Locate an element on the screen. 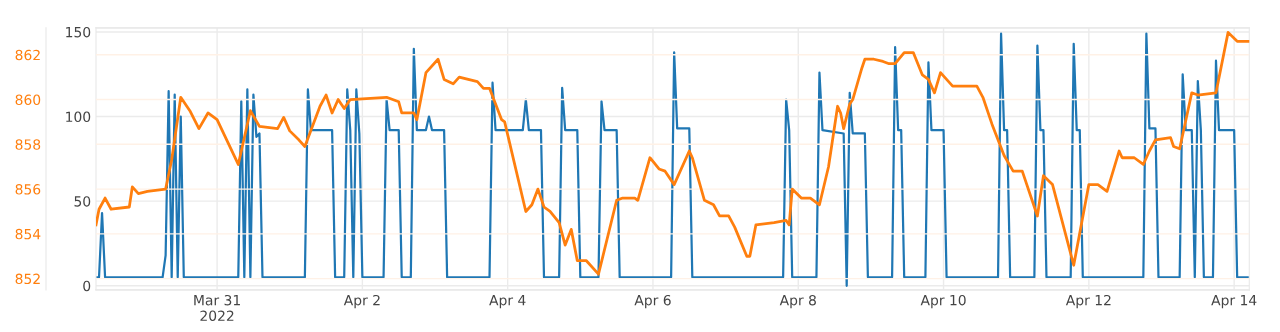 This screenshot has height=332, width=1280. y2-tick-label: 852 is located at coordinates (27, 279).